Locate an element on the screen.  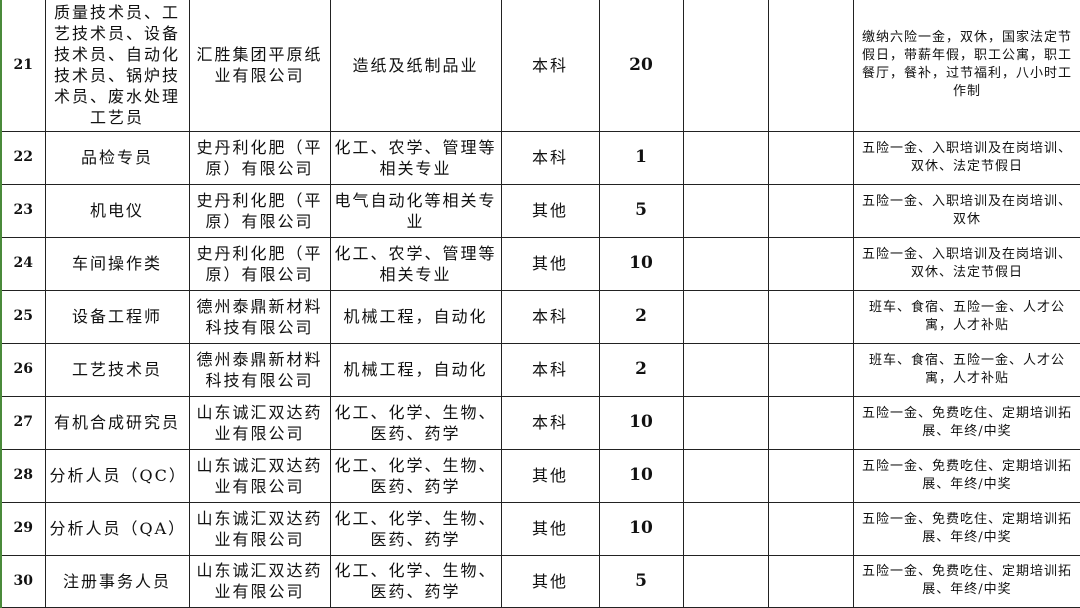
position: 车间操作类 is located at coordinates (117, 263).